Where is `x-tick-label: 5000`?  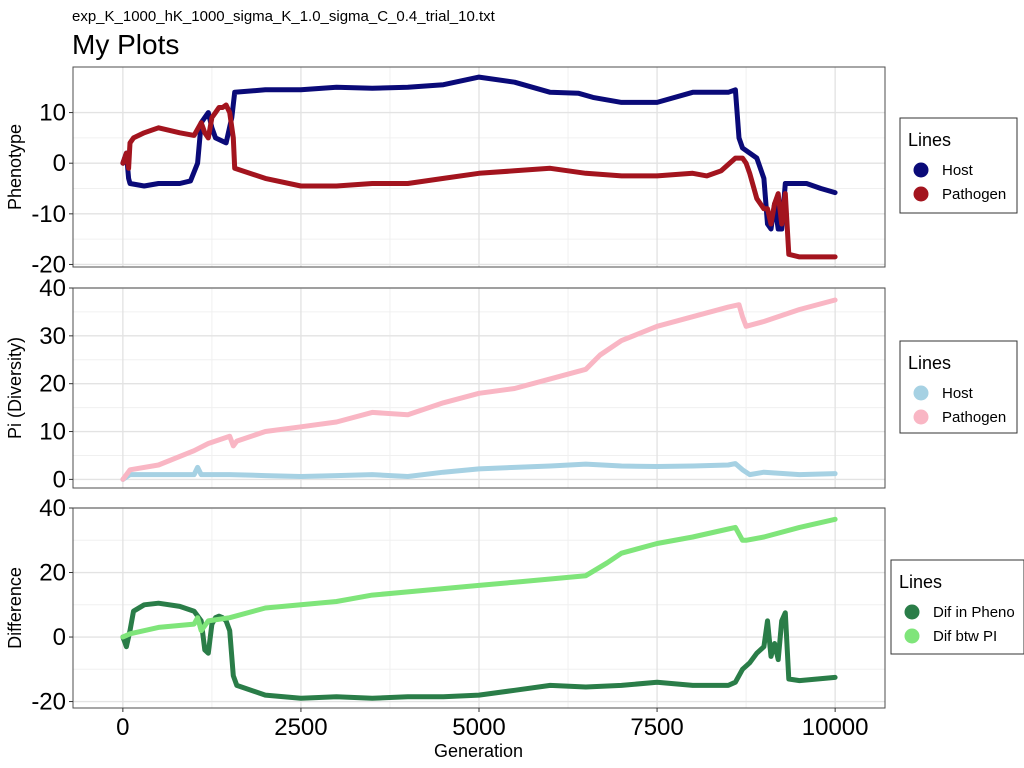
x-tick-label: 5000 is located at coordinates (478, 727).